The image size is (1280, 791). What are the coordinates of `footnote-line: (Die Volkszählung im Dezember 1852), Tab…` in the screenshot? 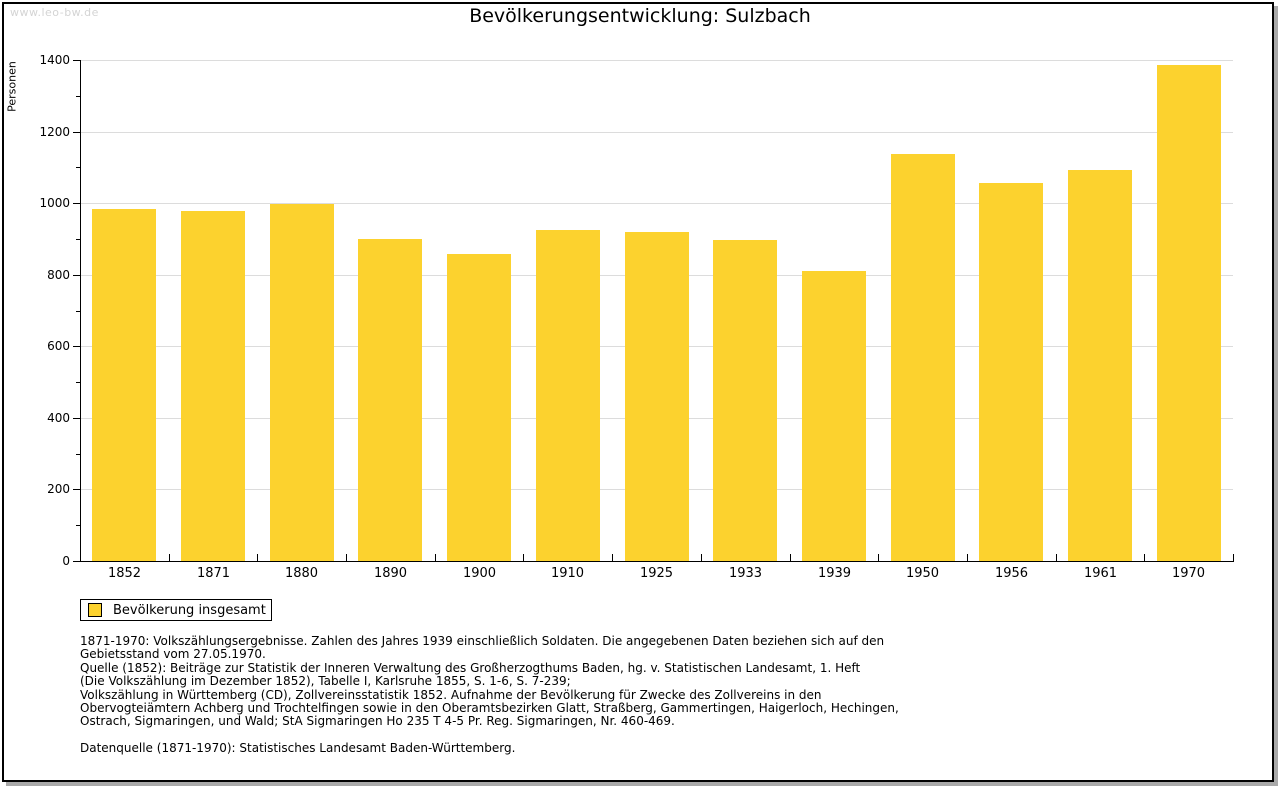 It's located at (325, 681).